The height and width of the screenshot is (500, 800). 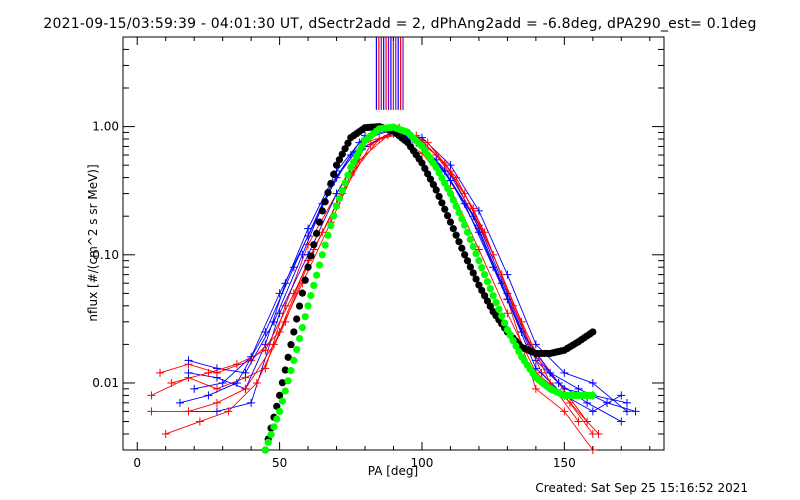 What do you see at coordinates (137, 463) in the screenshot?
I see `x-tick-label: 0` at bounding box center [137, 463].